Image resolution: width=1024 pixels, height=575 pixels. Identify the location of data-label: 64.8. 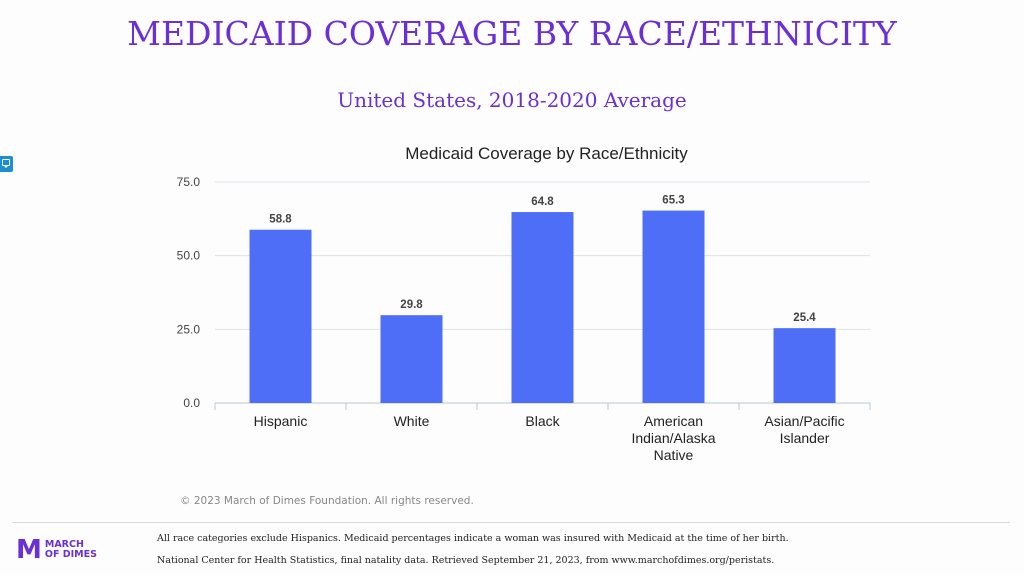
(542, 202).